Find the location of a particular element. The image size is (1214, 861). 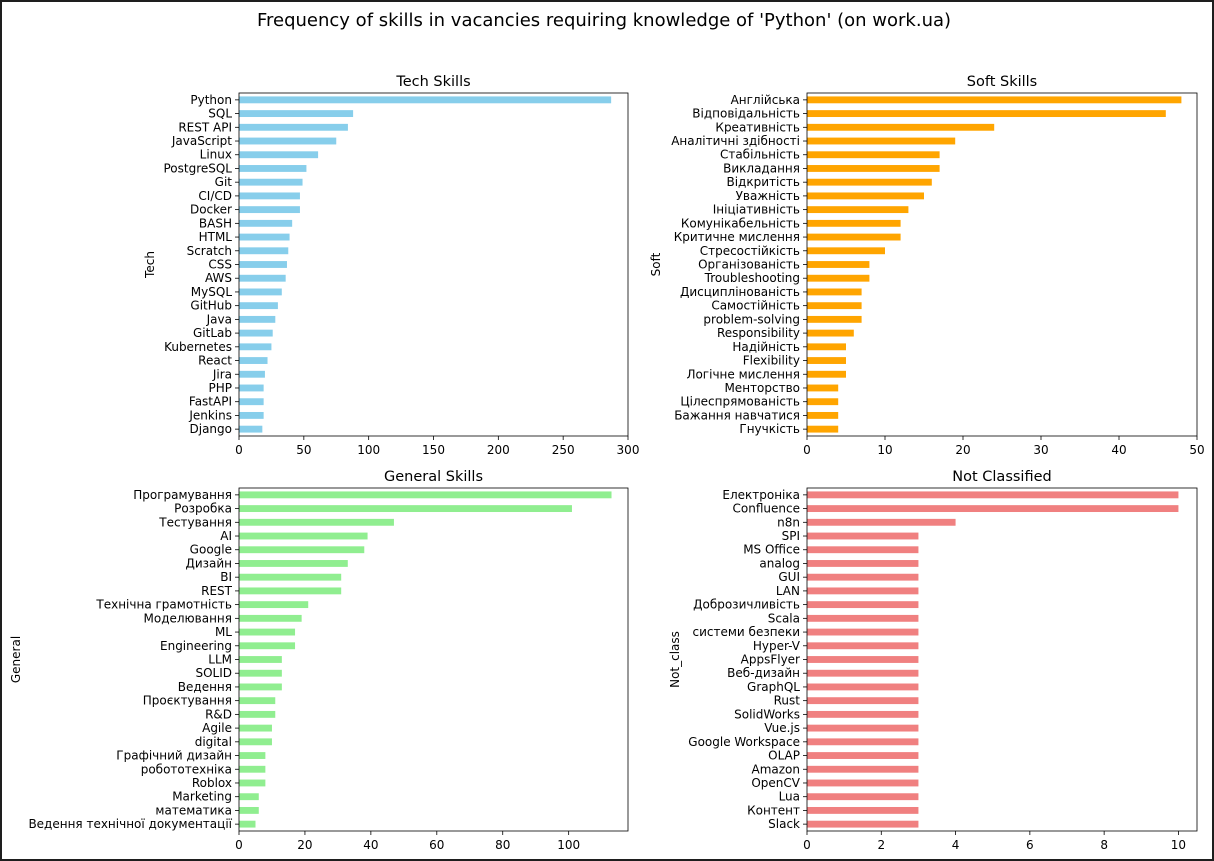

category-label: digital is located at coordinates (213, 742).